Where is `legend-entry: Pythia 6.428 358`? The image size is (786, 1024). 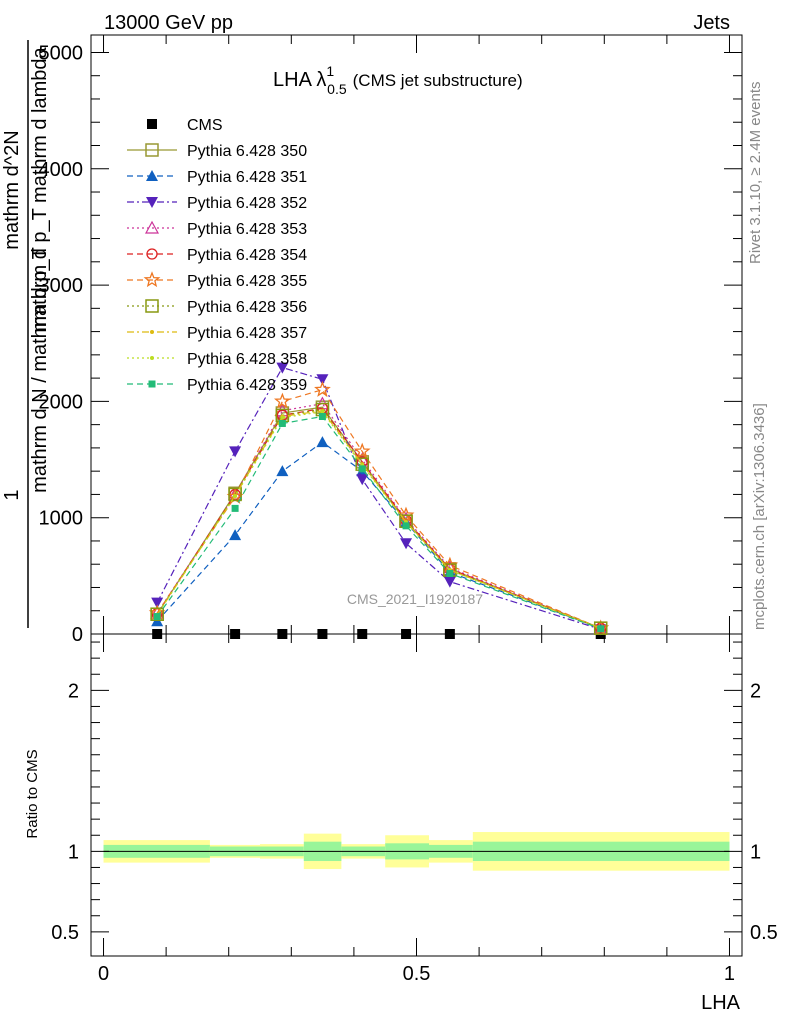
legend-entry: Pythia 6.428 358 is located at coordinates (217, 359).